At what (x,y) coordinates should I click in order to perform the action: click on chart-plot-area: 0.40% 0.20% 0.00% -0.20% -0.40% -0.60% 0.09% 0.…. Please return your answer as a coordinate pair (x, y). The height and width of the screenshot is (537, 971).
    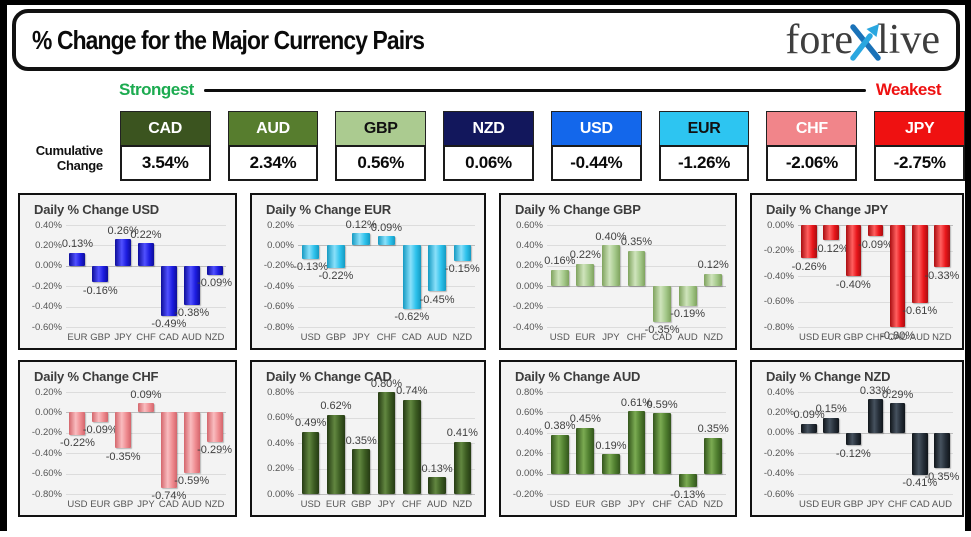
    Looking at the image, I should click on (861, 442).